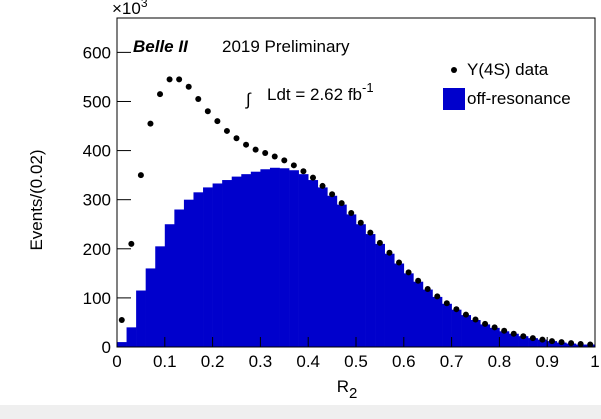  Describe the element at coordinates (97, 101) in the screenshot. I see `y-tick-label: 500` at that location.